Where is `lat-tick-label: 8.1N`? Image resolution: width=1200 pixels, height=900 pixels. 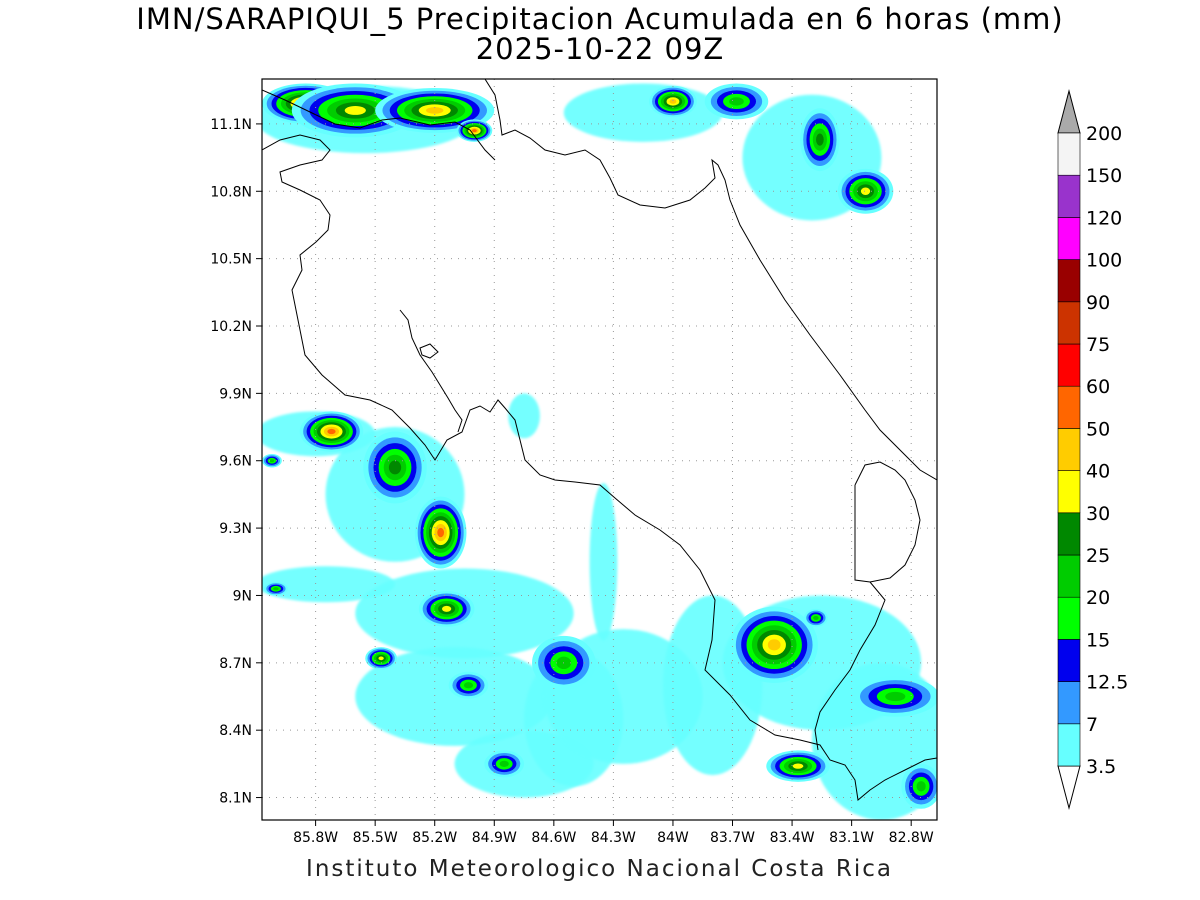 lat-tick-label: 8.1N is located at coordinates (235, 799).